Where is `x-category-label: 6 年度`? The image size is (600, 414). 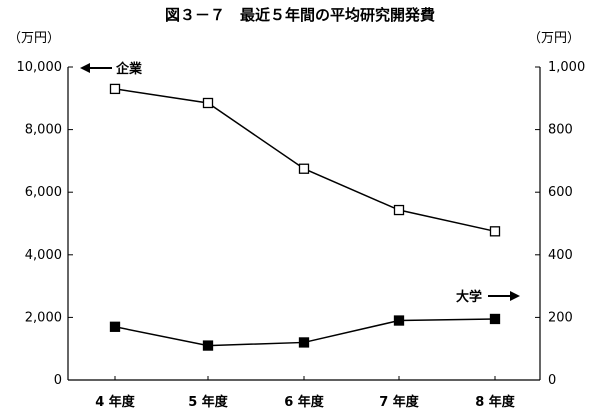
x-category-label: 6 年度 is located at coordinates (304, 402).